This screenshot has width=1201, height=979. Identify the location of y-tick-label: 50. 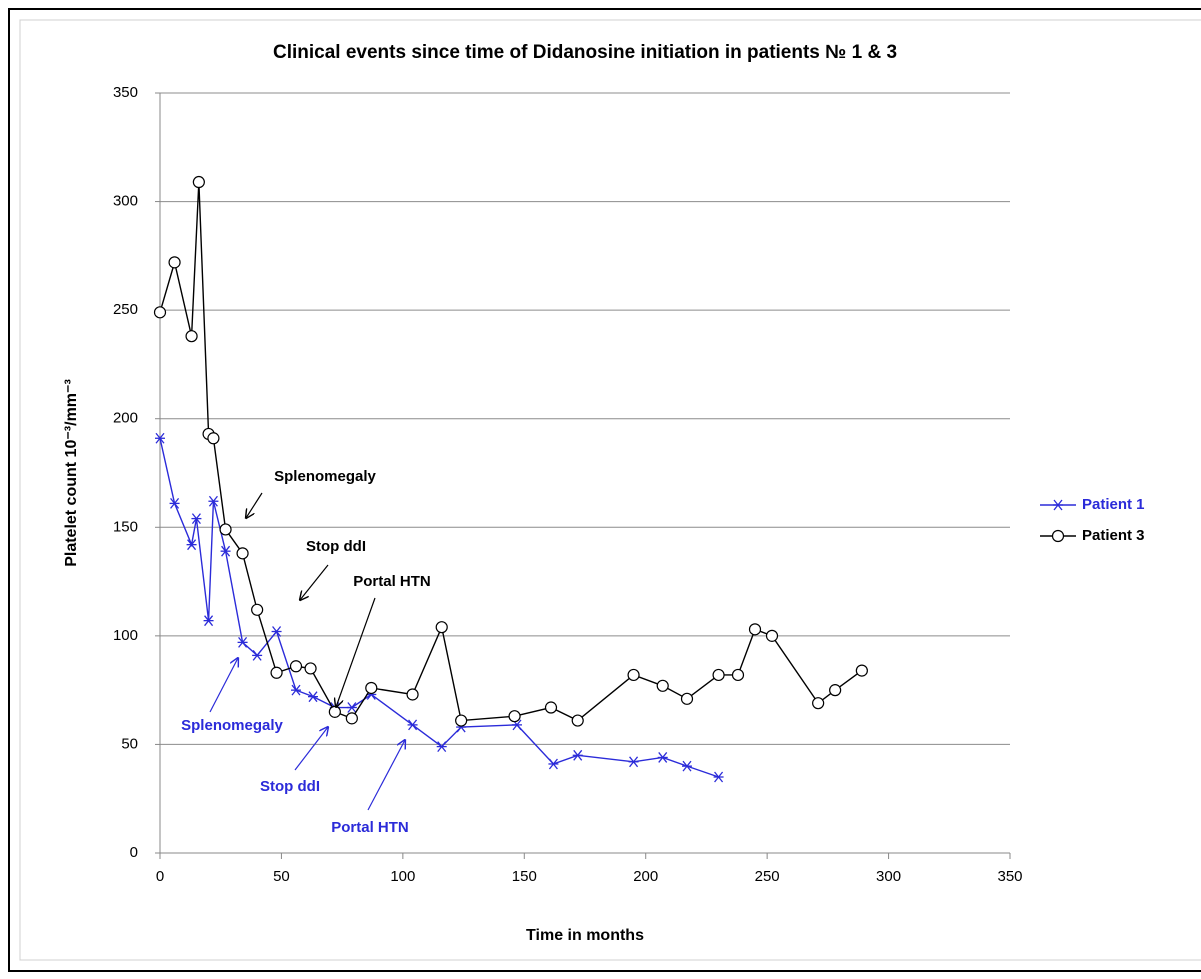
(129, 743).